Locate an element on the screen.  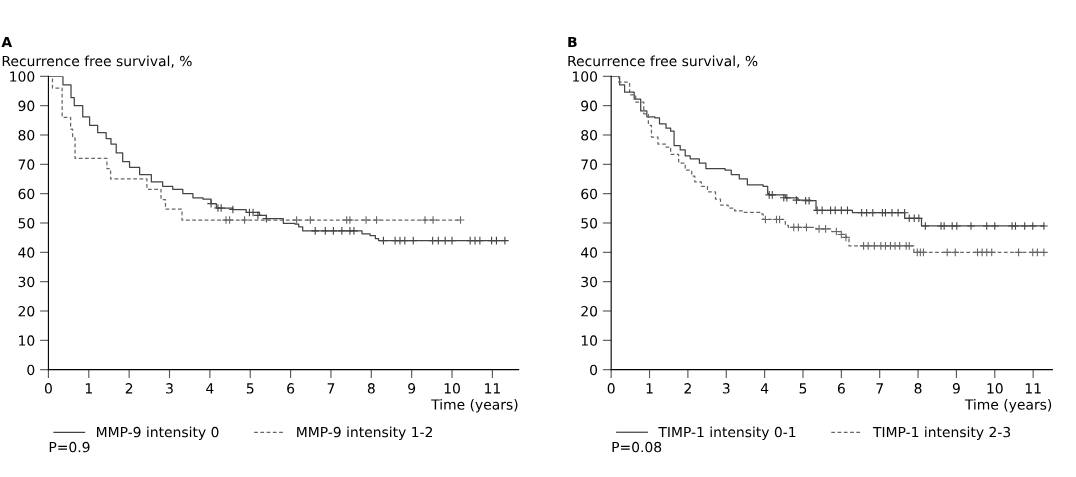
text: P=0.9 is located at coordinates (69, 447).